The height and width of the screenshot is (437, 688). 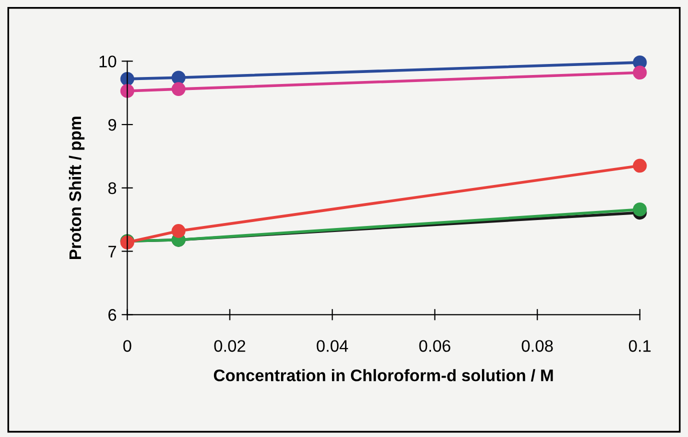 I want to click on x-axis-title: Concentration in Chloroform-d solution / M, so click(x=383, y=375).